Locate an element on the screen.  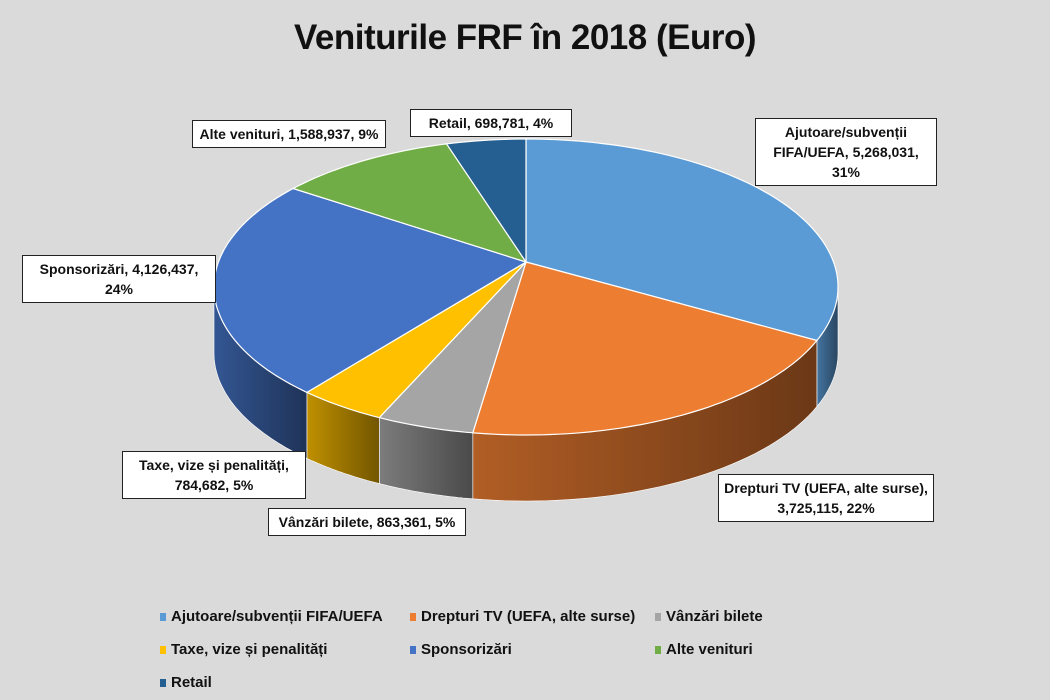
legend-item-vanzari: Vânzări bilete is located at coordinates (709, 616).